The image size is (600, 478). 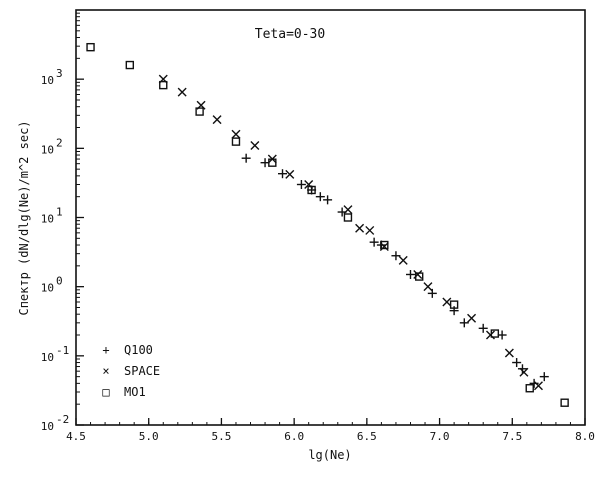 I want to click on legend-item-mo1: □ MO1, so click(x=123, y=392).